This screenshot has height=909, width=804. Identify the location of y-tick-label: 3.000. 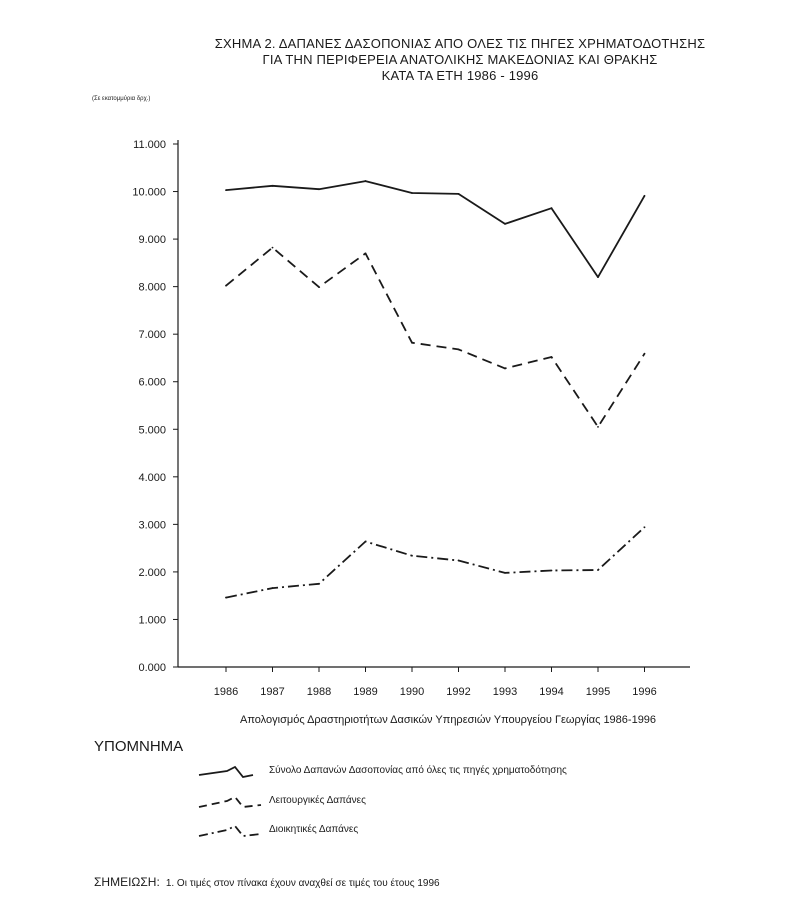
(152, 525).